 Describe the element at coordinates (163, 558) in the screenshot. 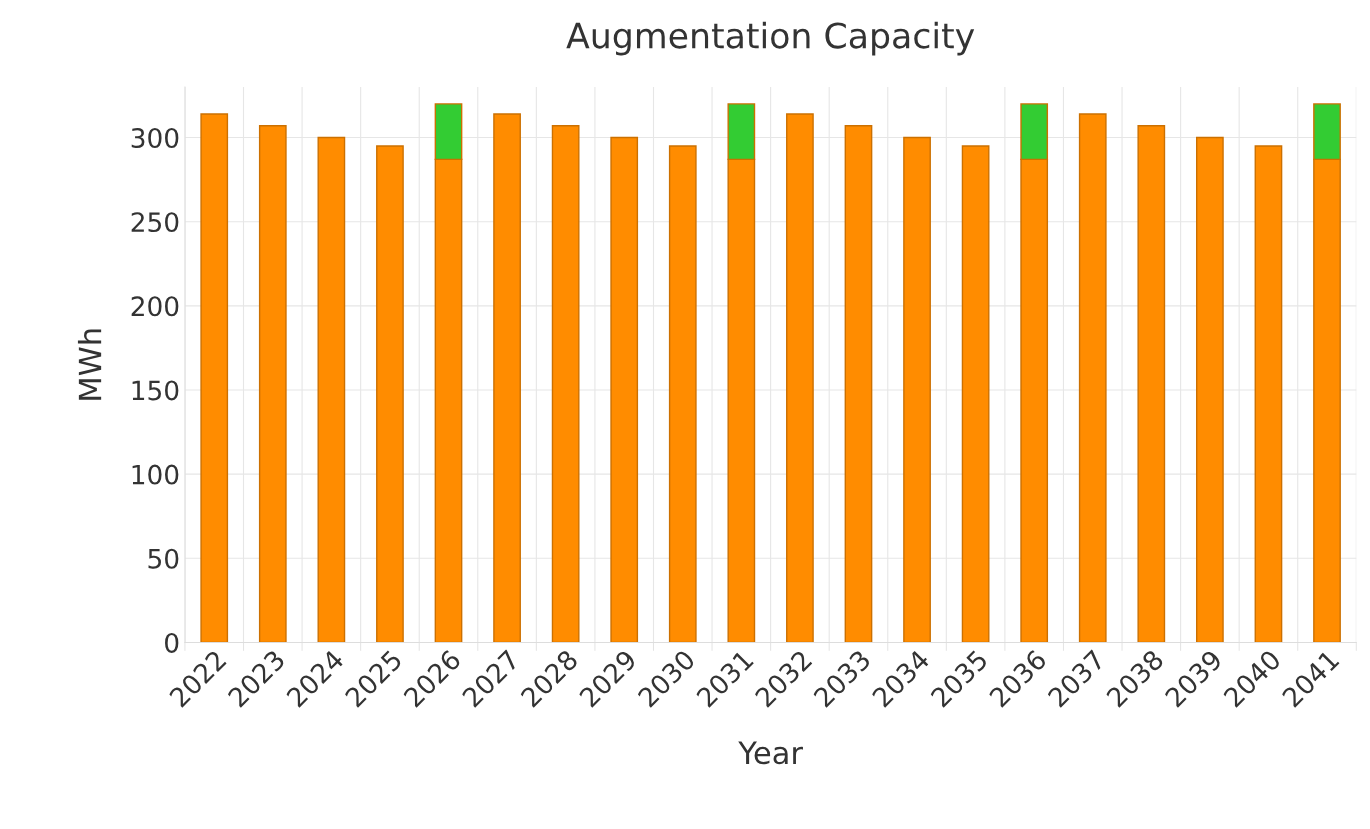

I see `y-tick-label: 50` at that location.